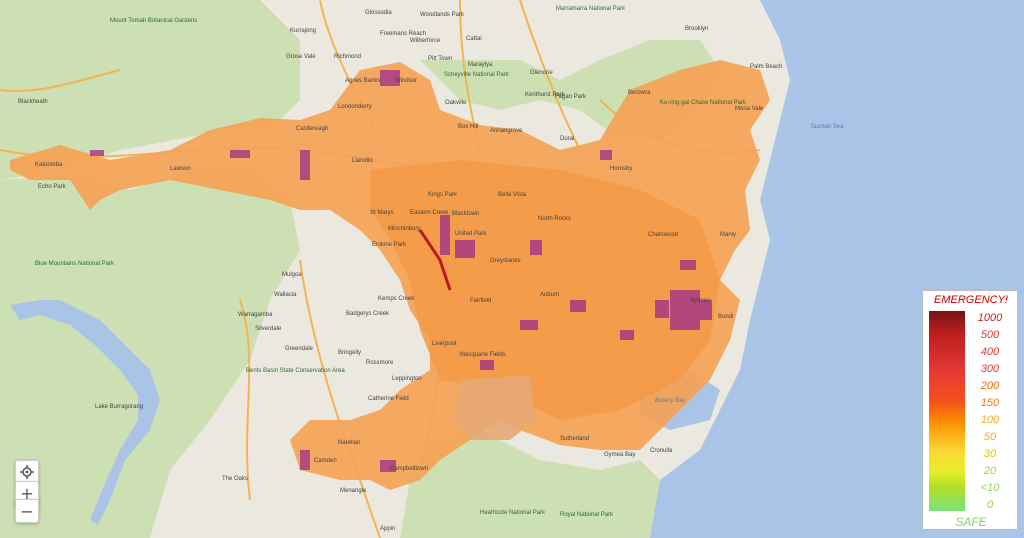 The image size is (1024, 538). I want to click on map-label: Agnes Banks, so click(362, 81).